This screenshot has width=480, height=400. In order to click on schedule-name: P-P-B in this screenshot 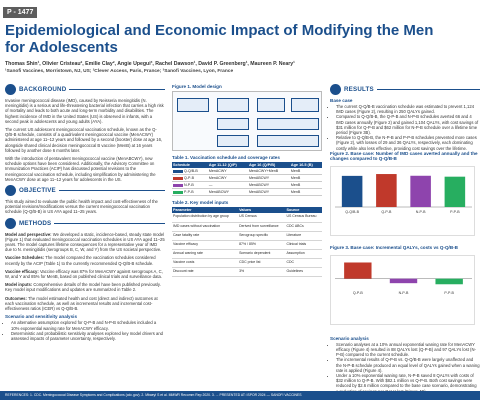, I will do `click(189, 192)`.